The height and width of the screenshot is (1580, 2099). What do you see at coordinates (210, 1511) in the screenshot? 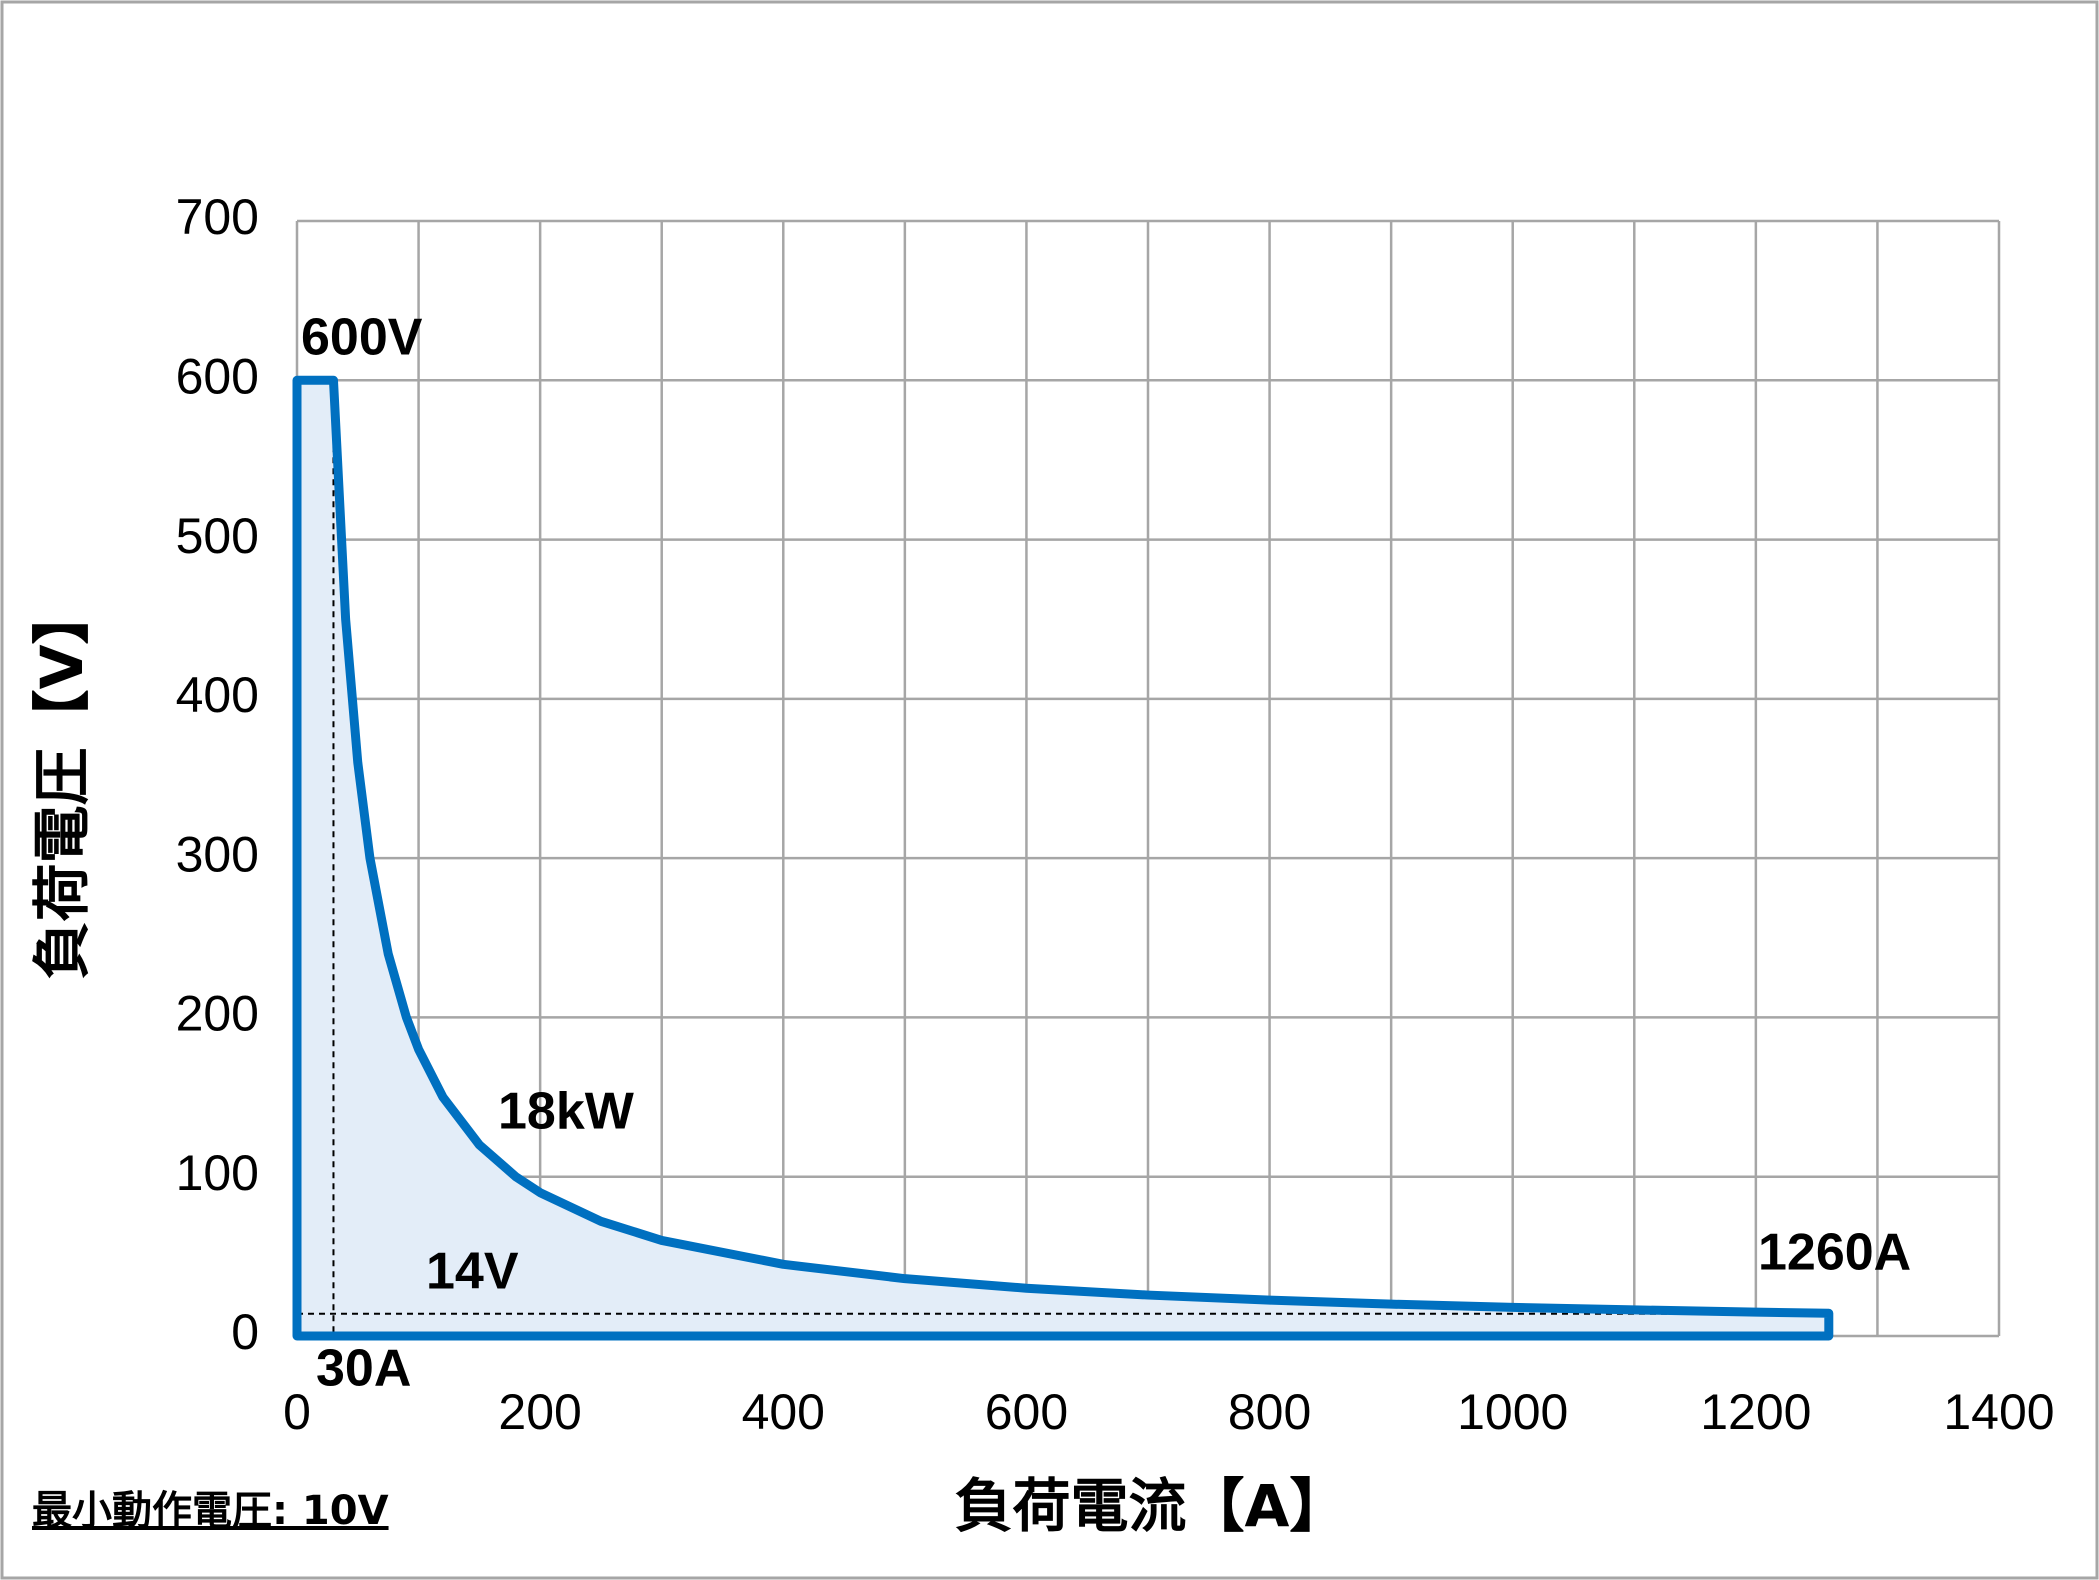
I see `footnote: 最小動作電圧: 10V` at bounding box center [210, 1511].